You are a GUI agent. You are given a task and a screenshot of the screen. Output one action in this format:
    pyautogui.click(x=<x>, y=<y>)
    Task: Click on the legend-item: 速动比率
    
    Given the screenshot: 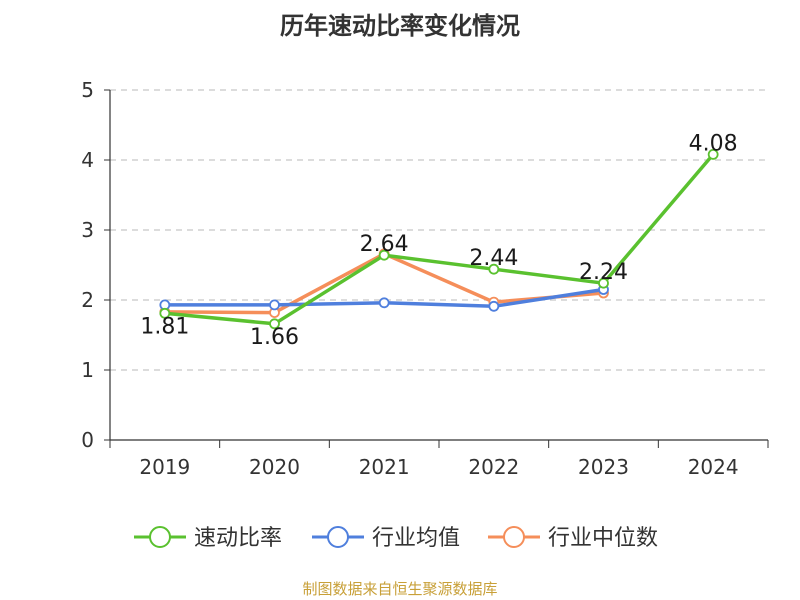 What is the action you would take?
    pyautogui.click(x=208, y=538)
    